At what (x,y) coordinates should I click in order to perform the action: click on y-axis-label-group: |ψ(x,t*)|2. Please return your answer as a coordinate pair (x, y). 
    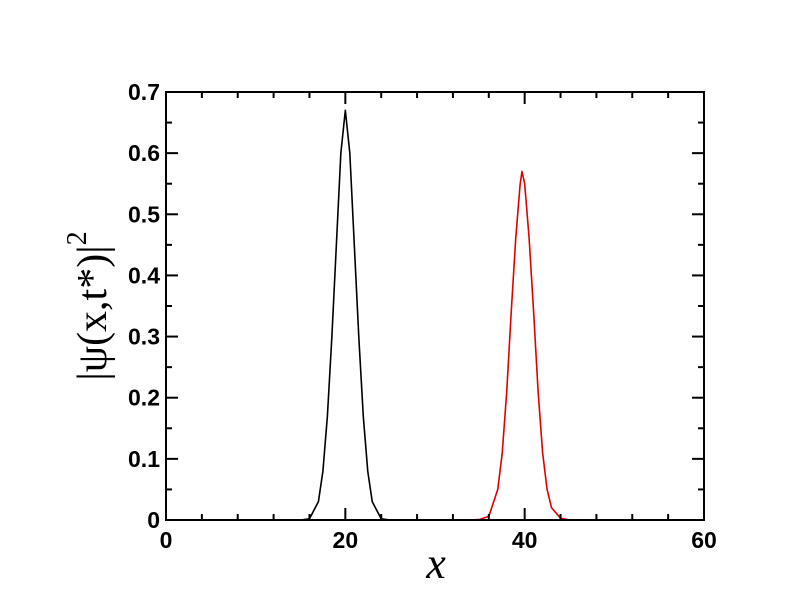
    Looking at the image, I should click on (89, 305).